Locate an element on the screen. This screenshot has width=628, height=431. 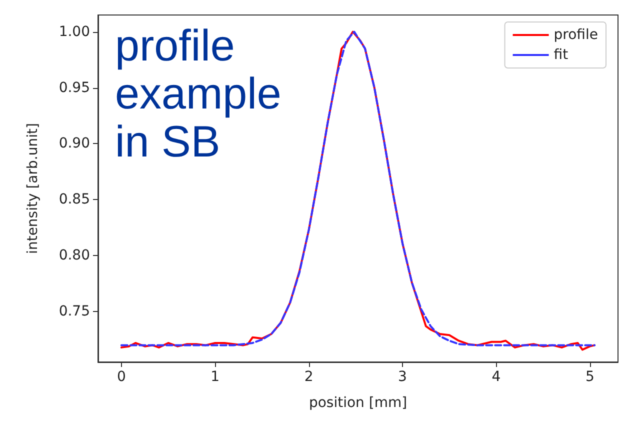
x-tick-label: 1 is located at coordinates (215, 377).